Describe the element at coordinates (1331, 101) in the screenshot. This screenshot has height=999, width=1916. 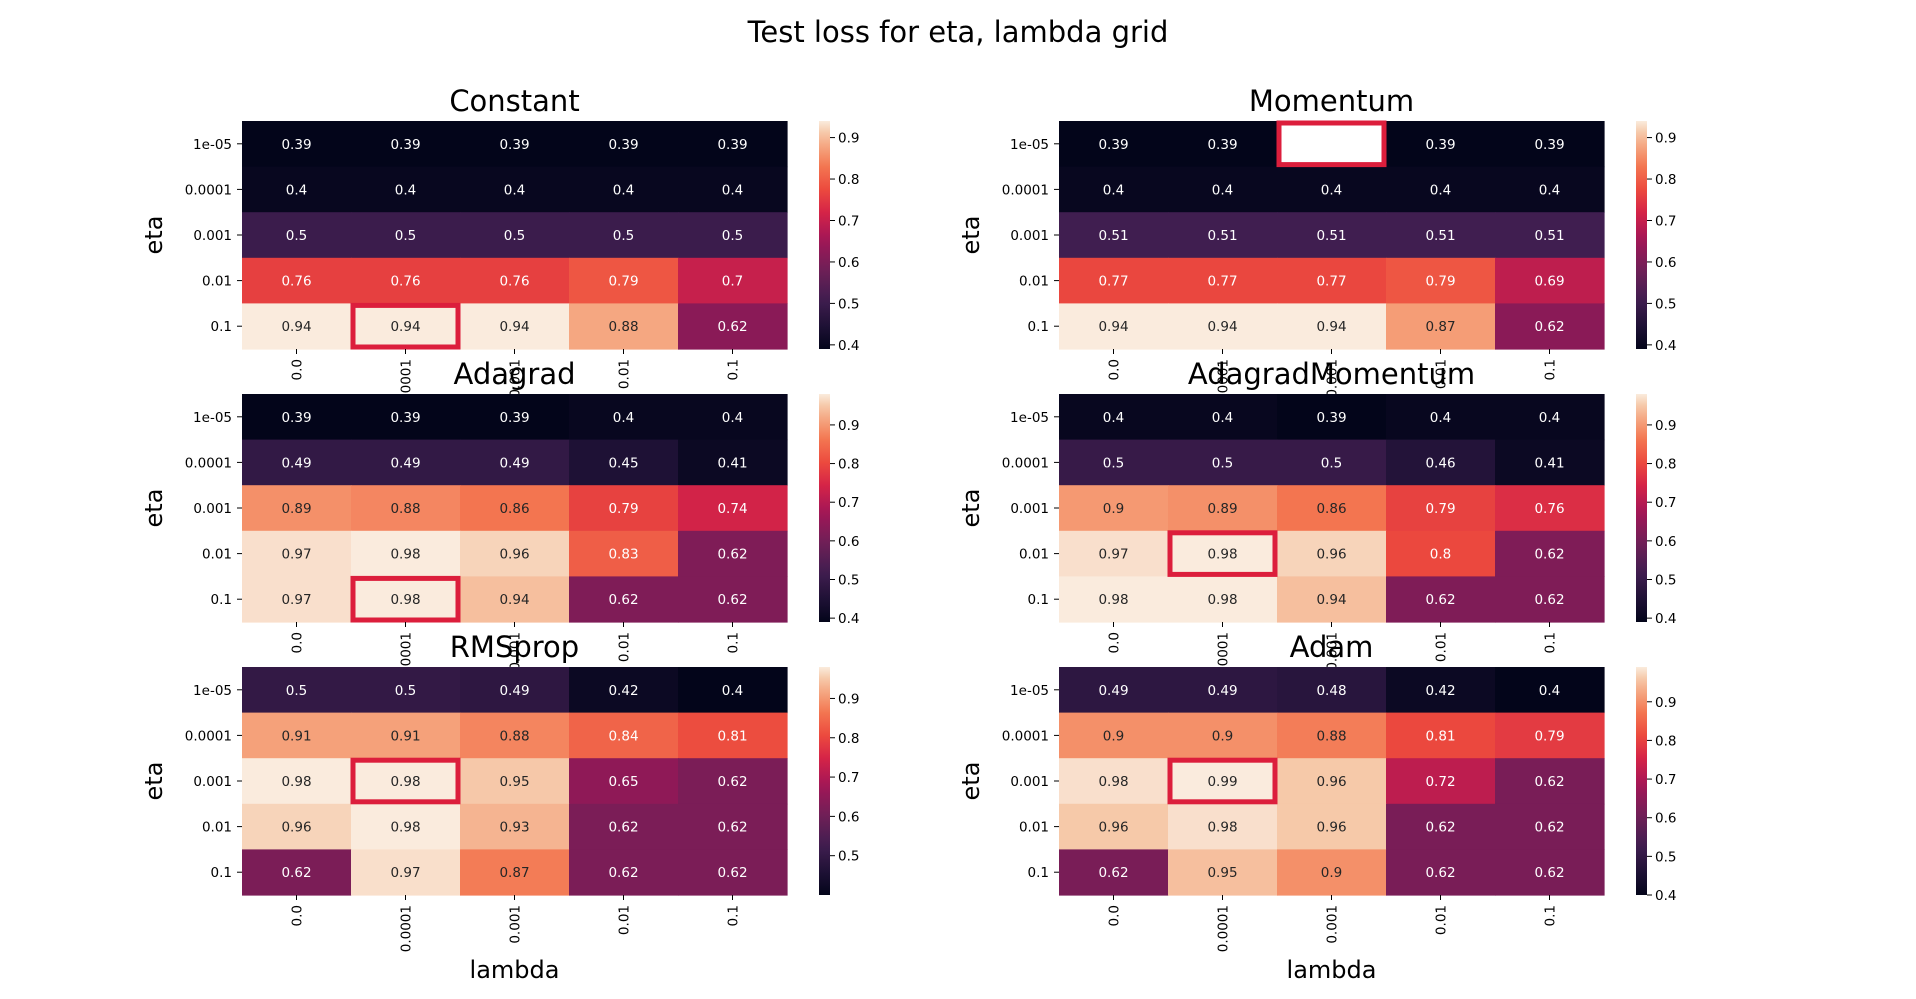
I see `heatmap-title: Momentum` at that location.